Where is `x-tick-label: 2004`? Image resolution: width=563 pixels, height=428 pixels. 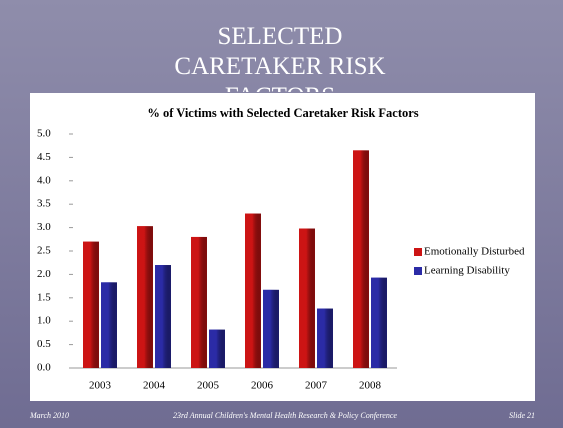
x-tick-label: 2004 is located at coordinates (154, 386).